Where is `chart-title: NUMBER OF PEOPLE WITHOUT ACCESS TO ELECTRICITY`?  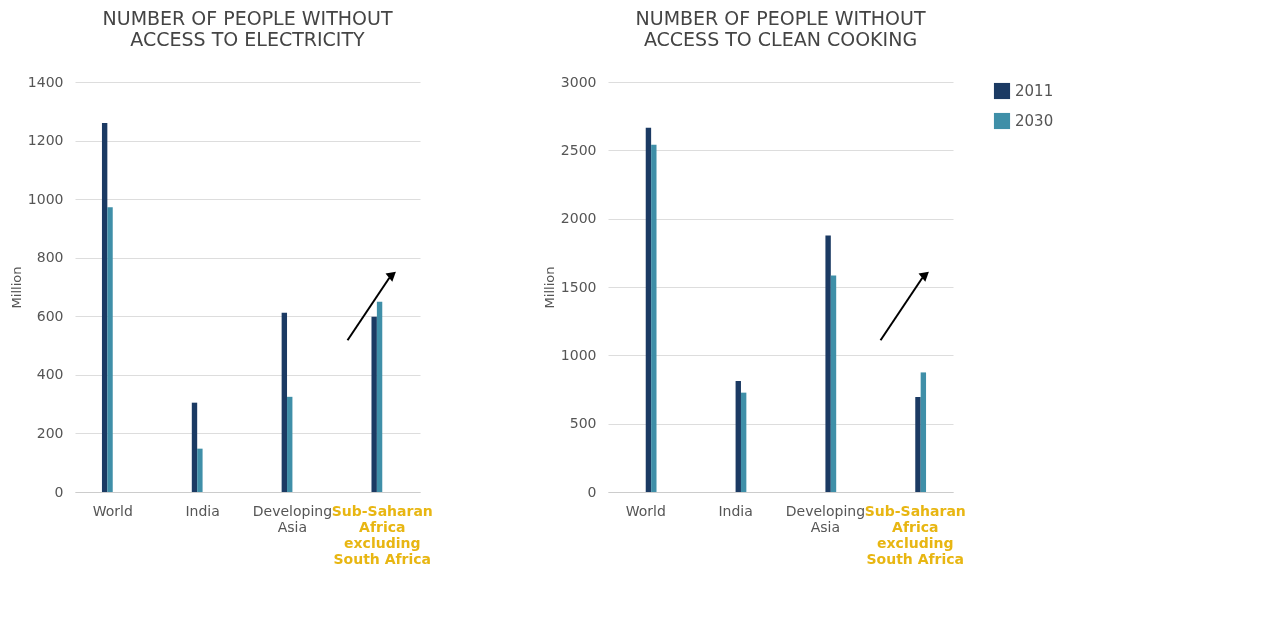
chart-title: NUMBER OF PEOPLE WITHOUT ACCESS TO ELECTRICITY is located at coordinates (247, 28).